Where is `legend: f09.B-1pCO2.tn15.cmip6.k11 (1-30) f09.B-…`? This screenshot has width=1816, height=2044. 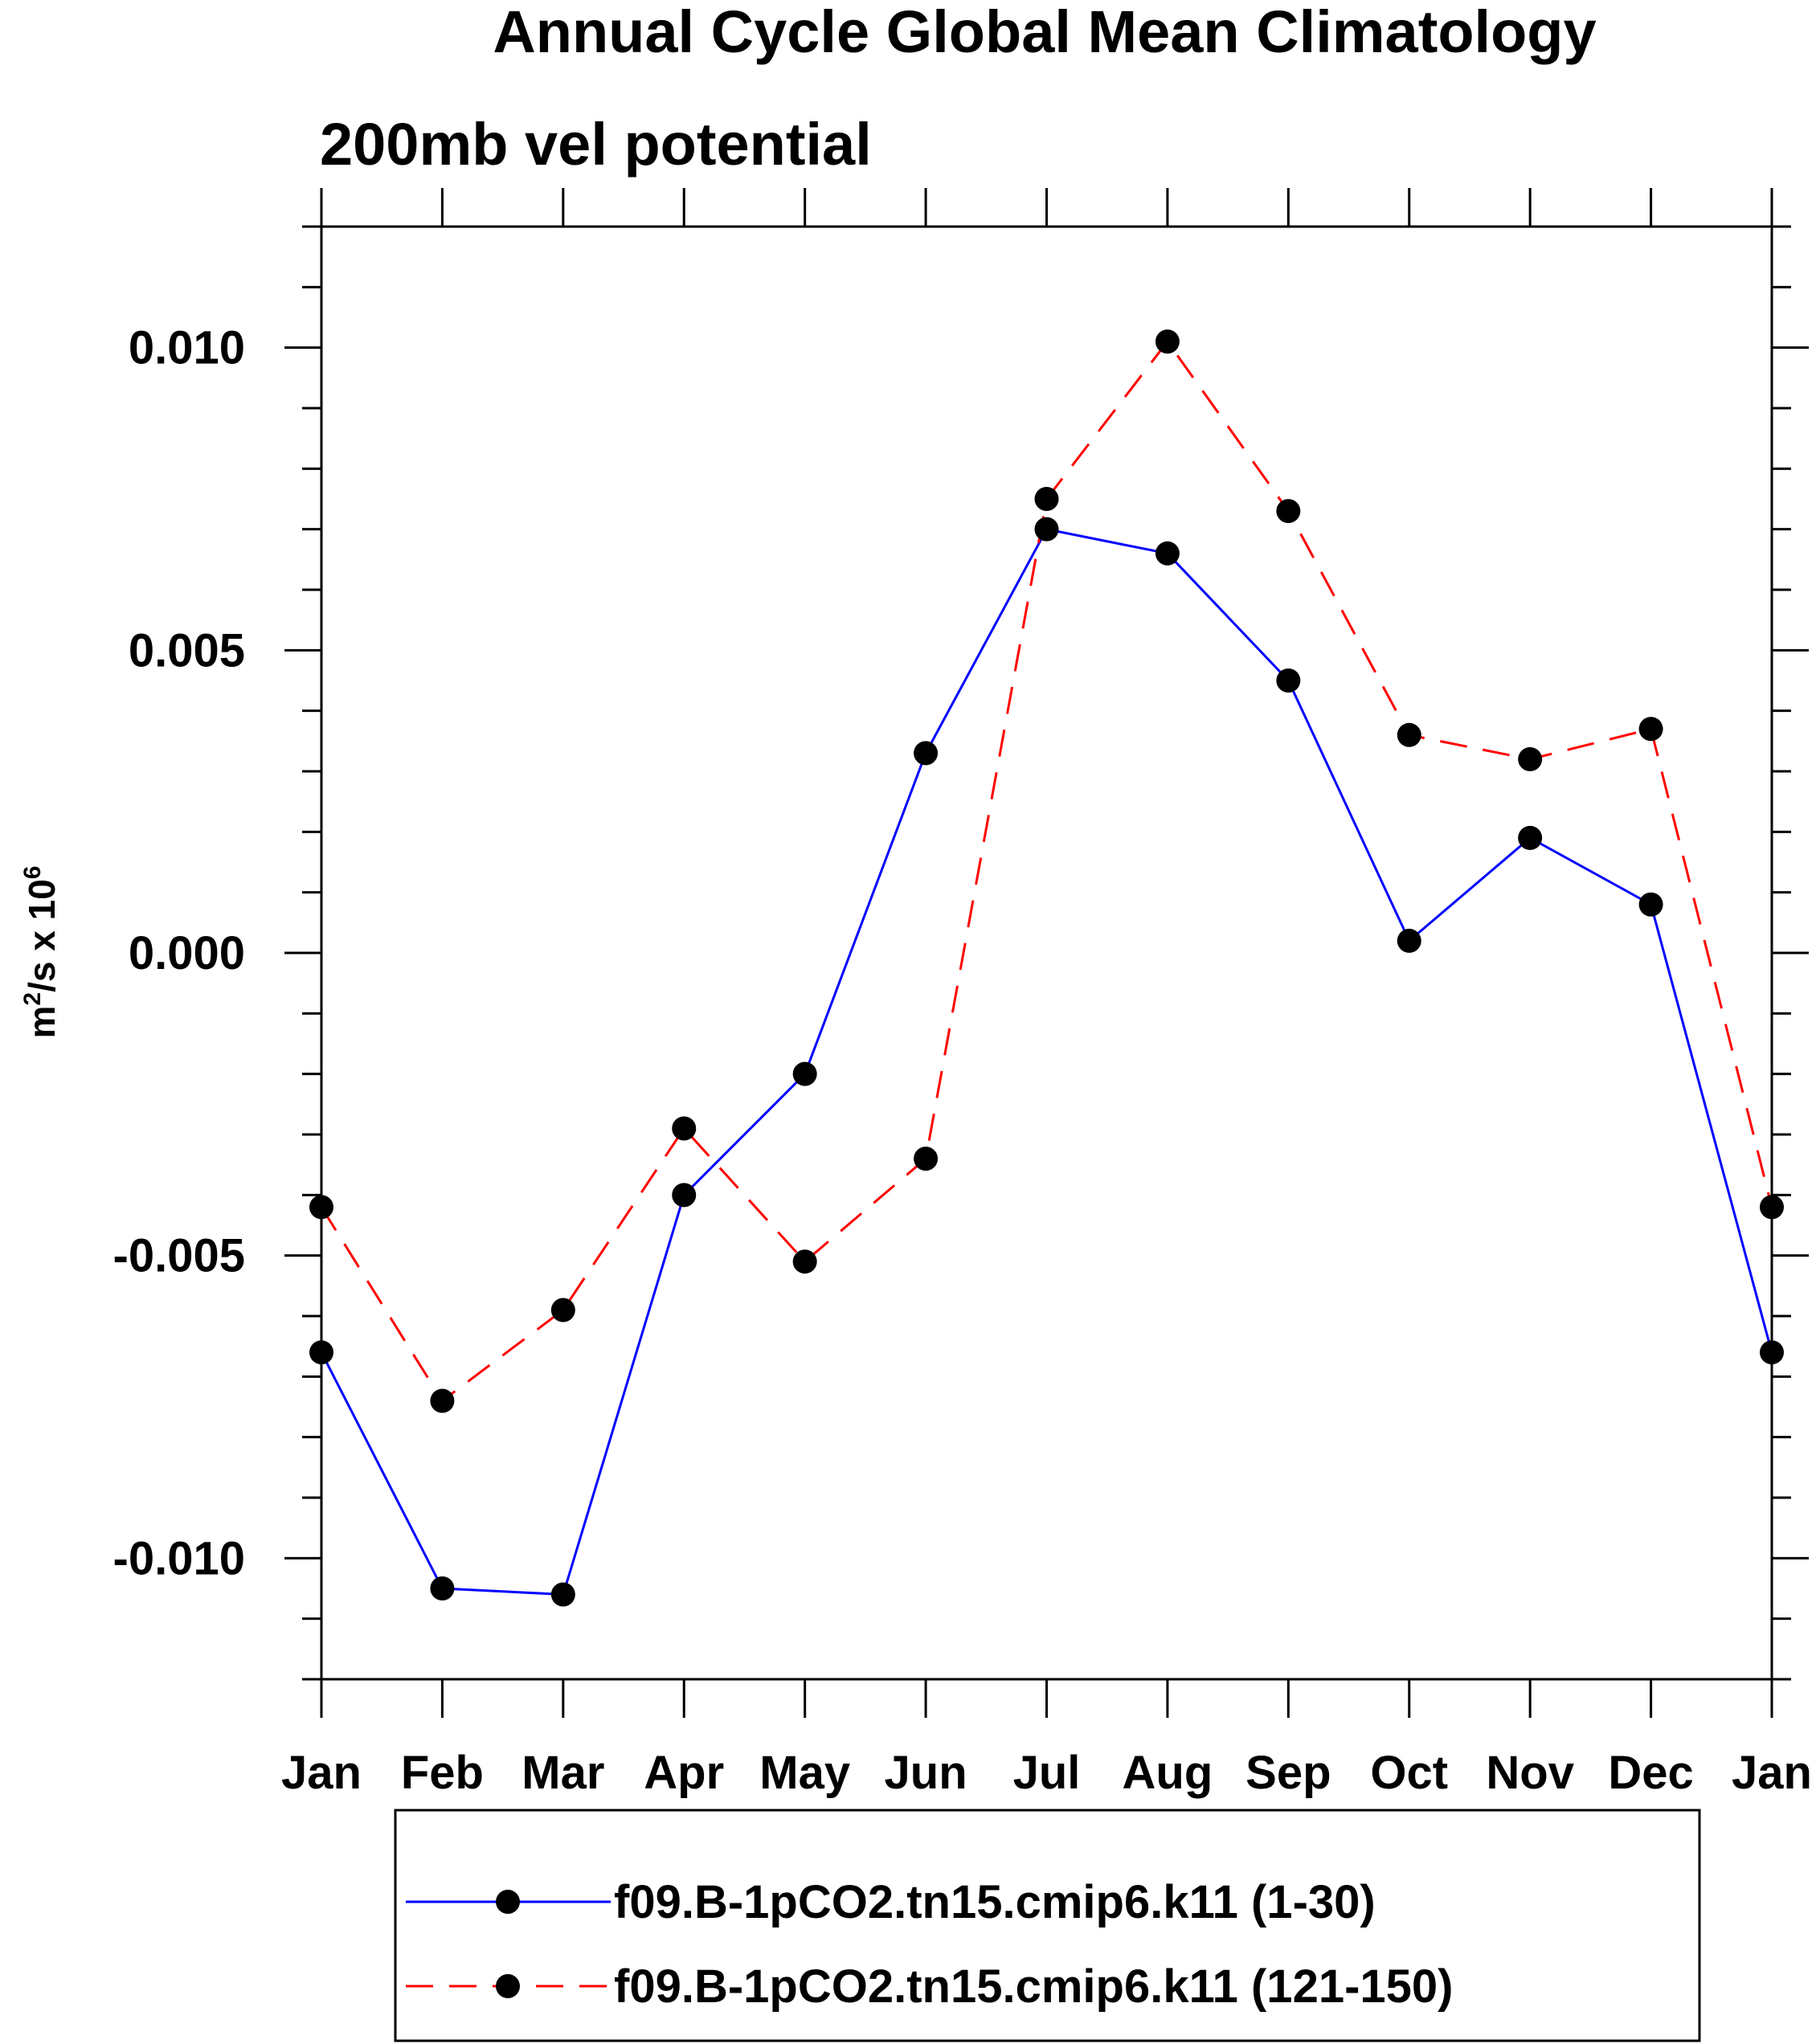 legend: f09.B-1pCO2.tn15.cmip6.k11 (1-30) f09.B-… is located at coordinates (1047, 1925).